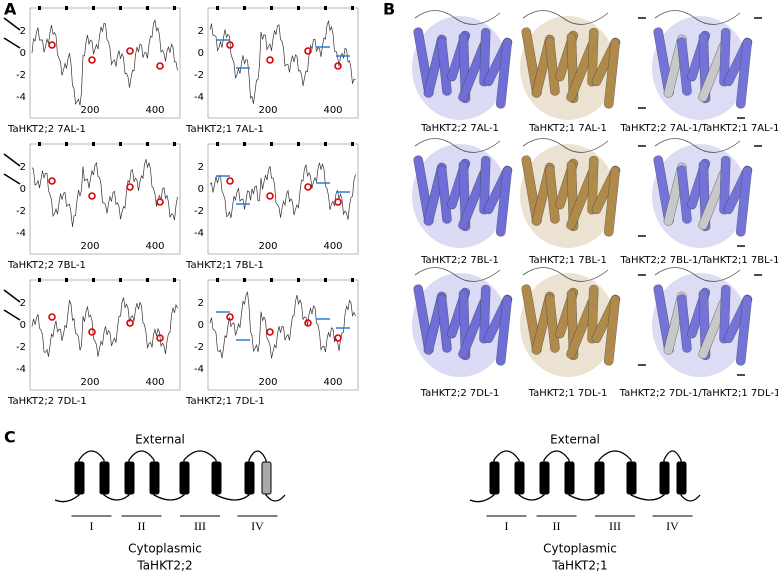 The height and width of the screenshot is (573, 778). What do you see at coordinates (567, 260) in the screenshot?
I see `structure-caption: TaHKT2;1 7BL-1` at bounding box center [567, 260].